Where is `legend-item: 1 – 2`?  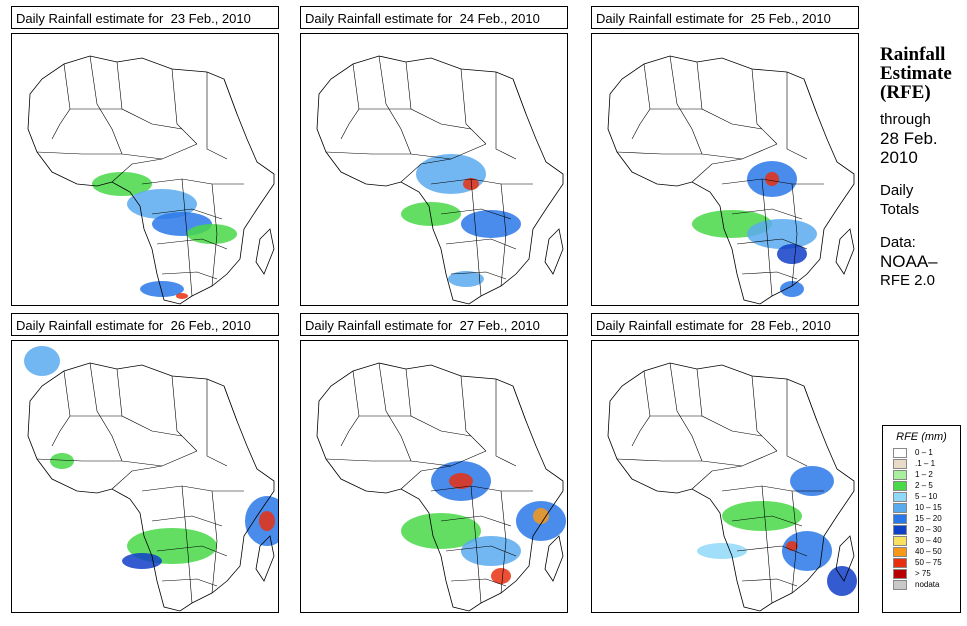 legend-item: 1 – 2 is located at coordinates (926, 474).